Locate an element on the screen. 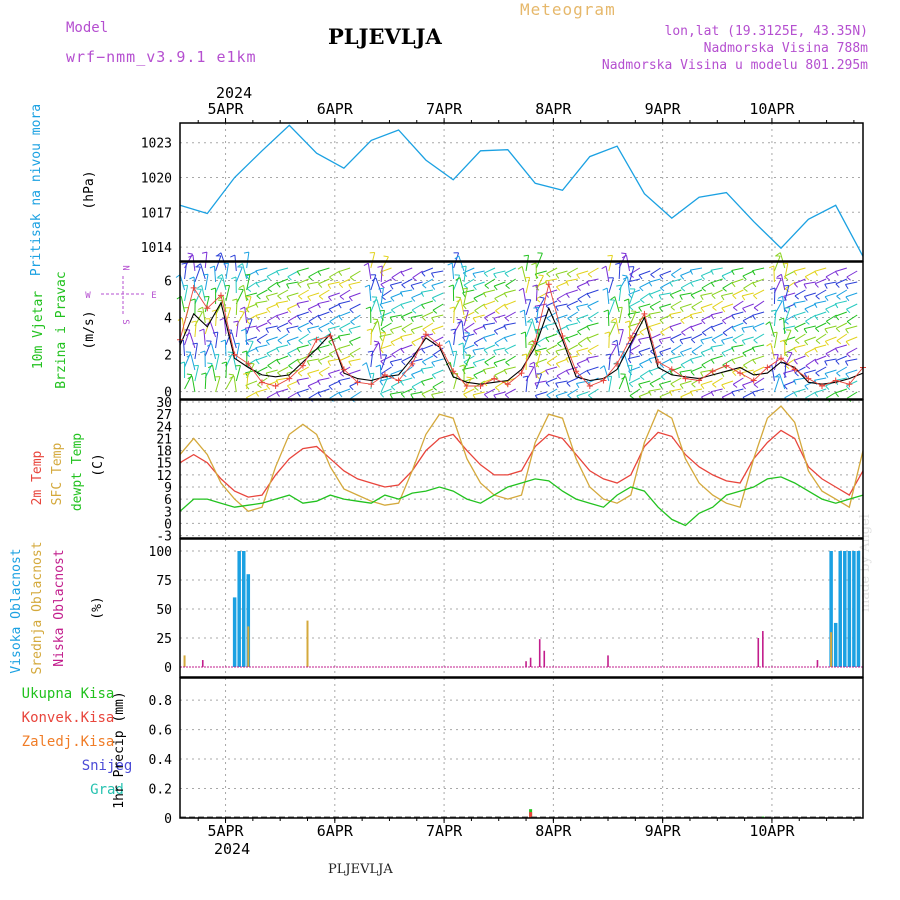 This screenshot has width=900, height=900. cloud-unit-label: (%) is located at coordinates (97, 607).